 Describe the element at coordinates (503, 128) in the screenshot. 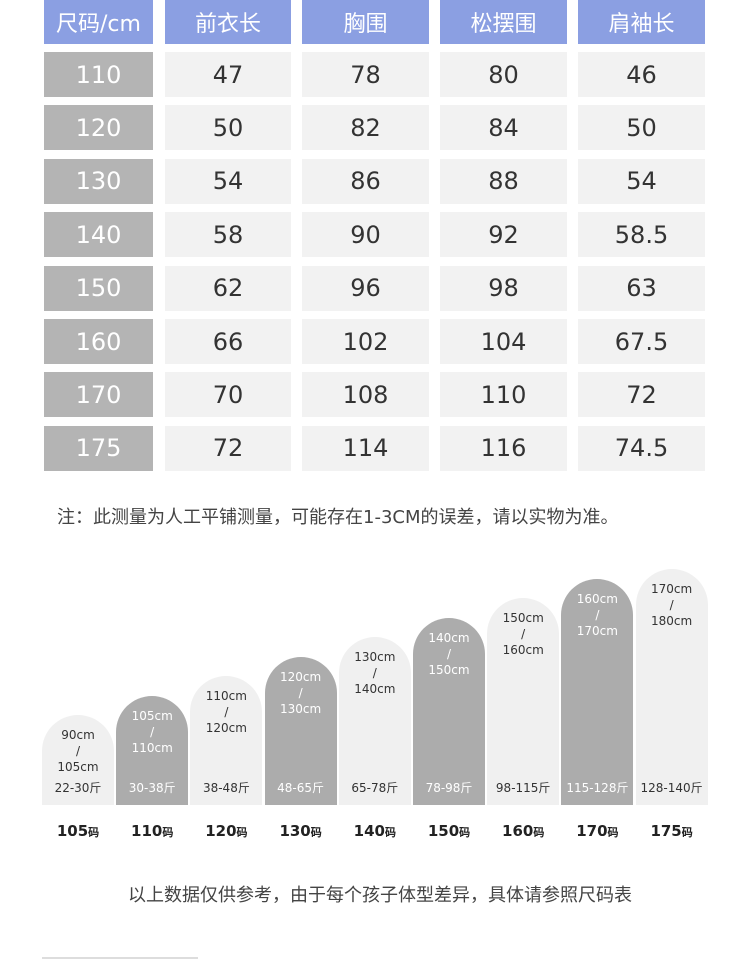

I see `table-cell: 84` at that location.